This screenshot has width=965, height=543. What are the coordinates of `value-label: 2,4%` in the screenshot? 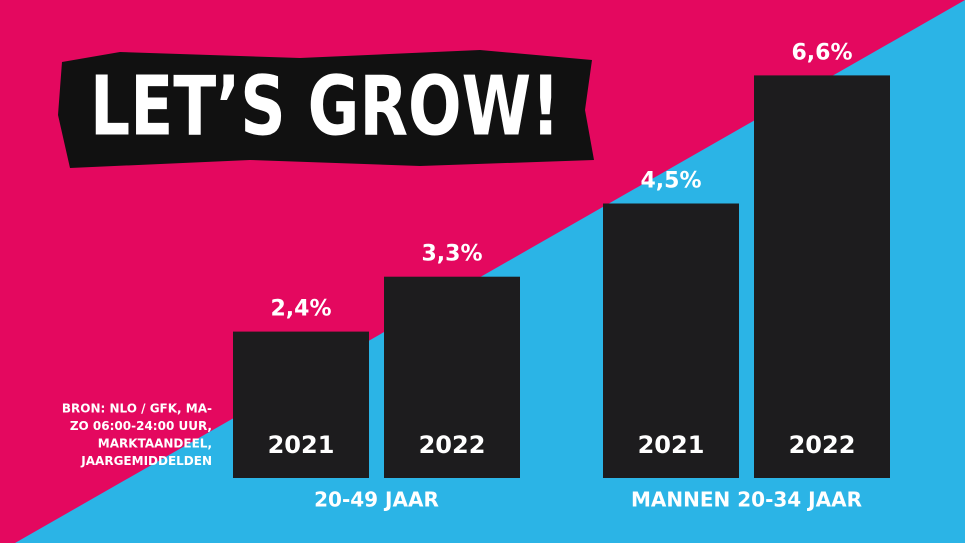 It's located at (300, 309).